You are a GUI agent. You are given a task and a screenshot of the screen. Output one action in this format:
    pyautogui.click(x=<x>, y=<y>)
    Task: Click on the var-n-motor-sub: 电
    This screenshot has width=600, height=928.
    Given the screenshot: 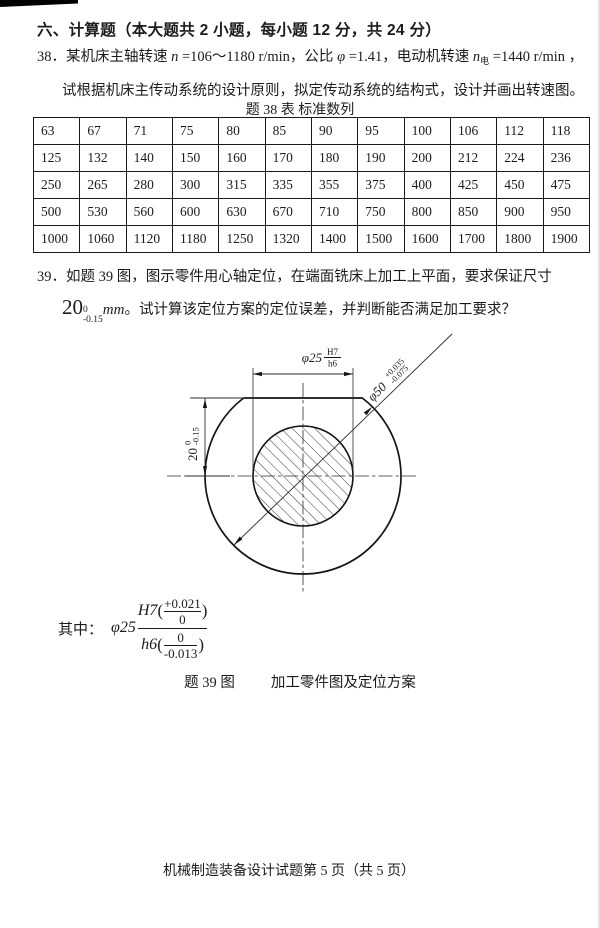 What is the action you would take?
    pyautogui.click(x=485, y=61)
    